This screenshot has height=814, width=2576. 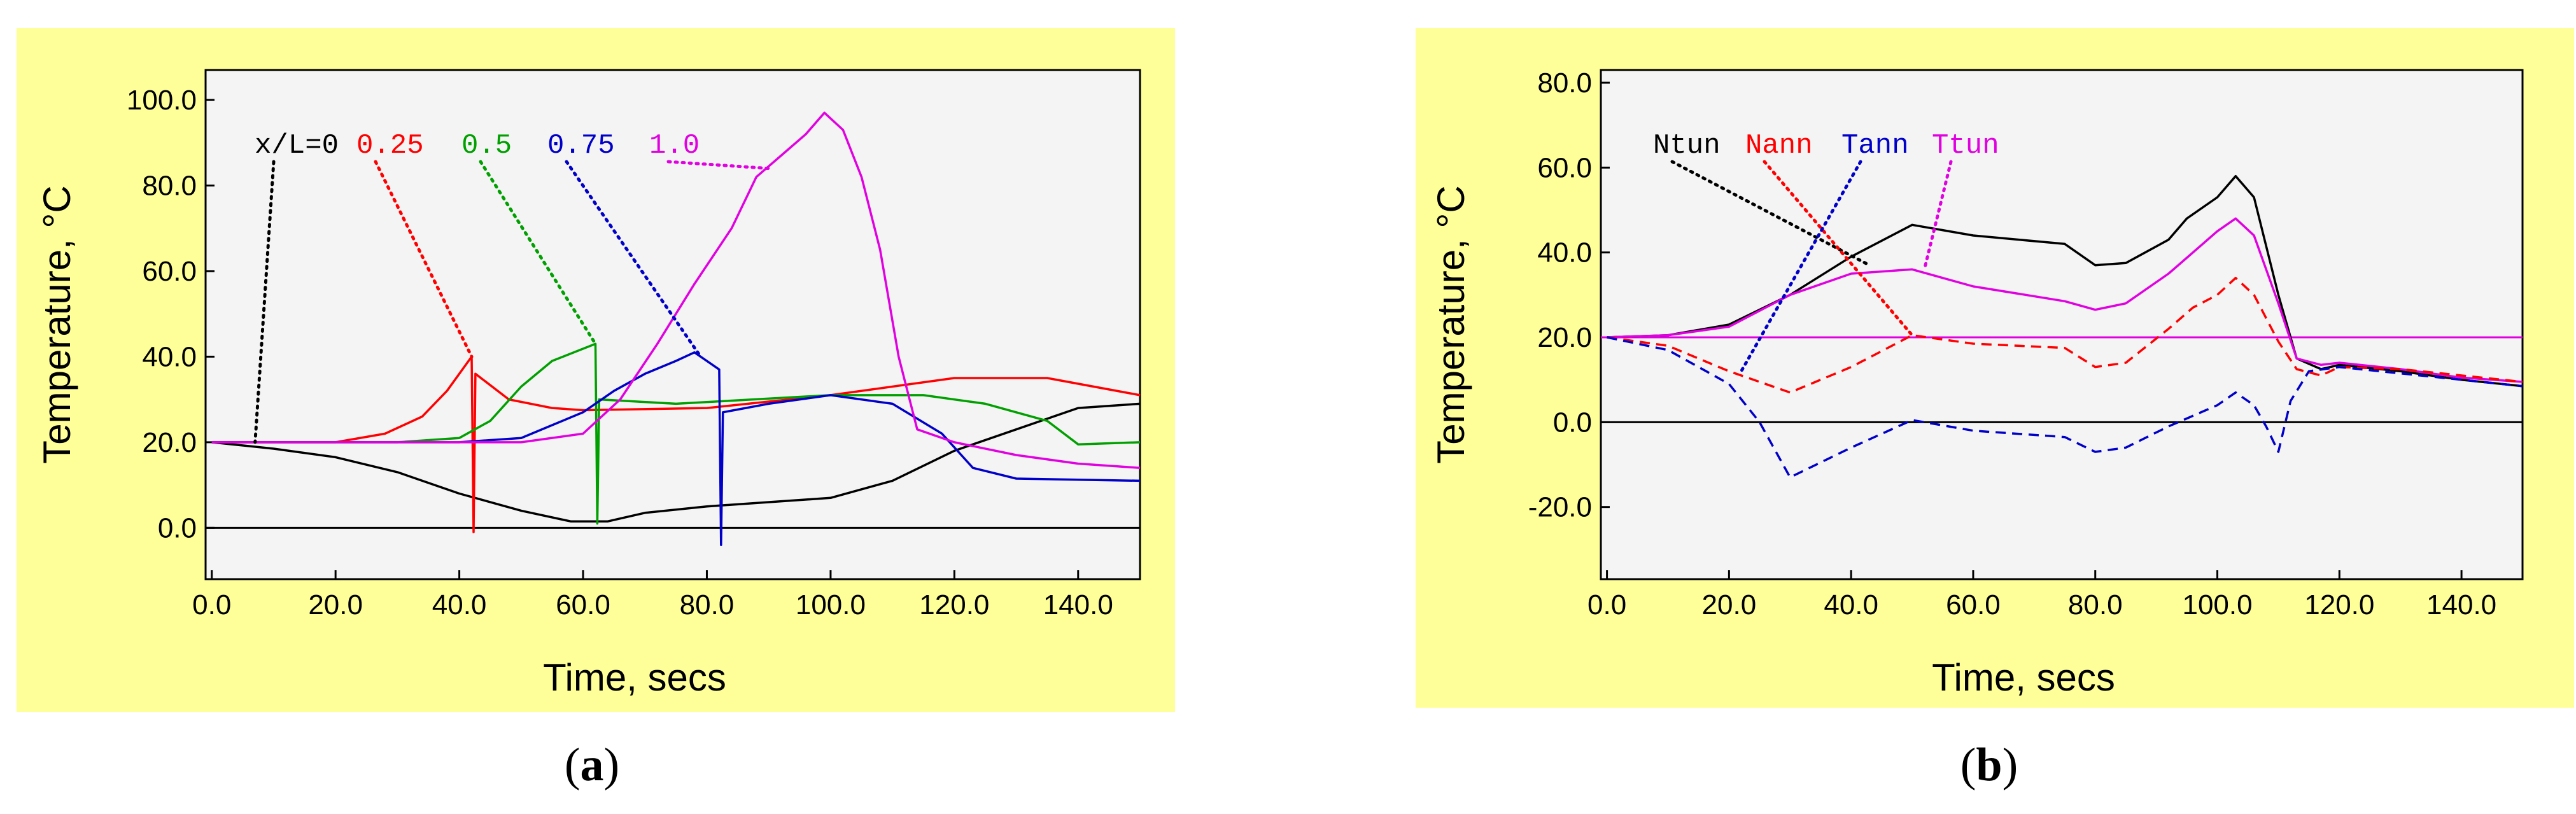 I want to click on caption-b-letter: b, so click(x=1989, y=765).